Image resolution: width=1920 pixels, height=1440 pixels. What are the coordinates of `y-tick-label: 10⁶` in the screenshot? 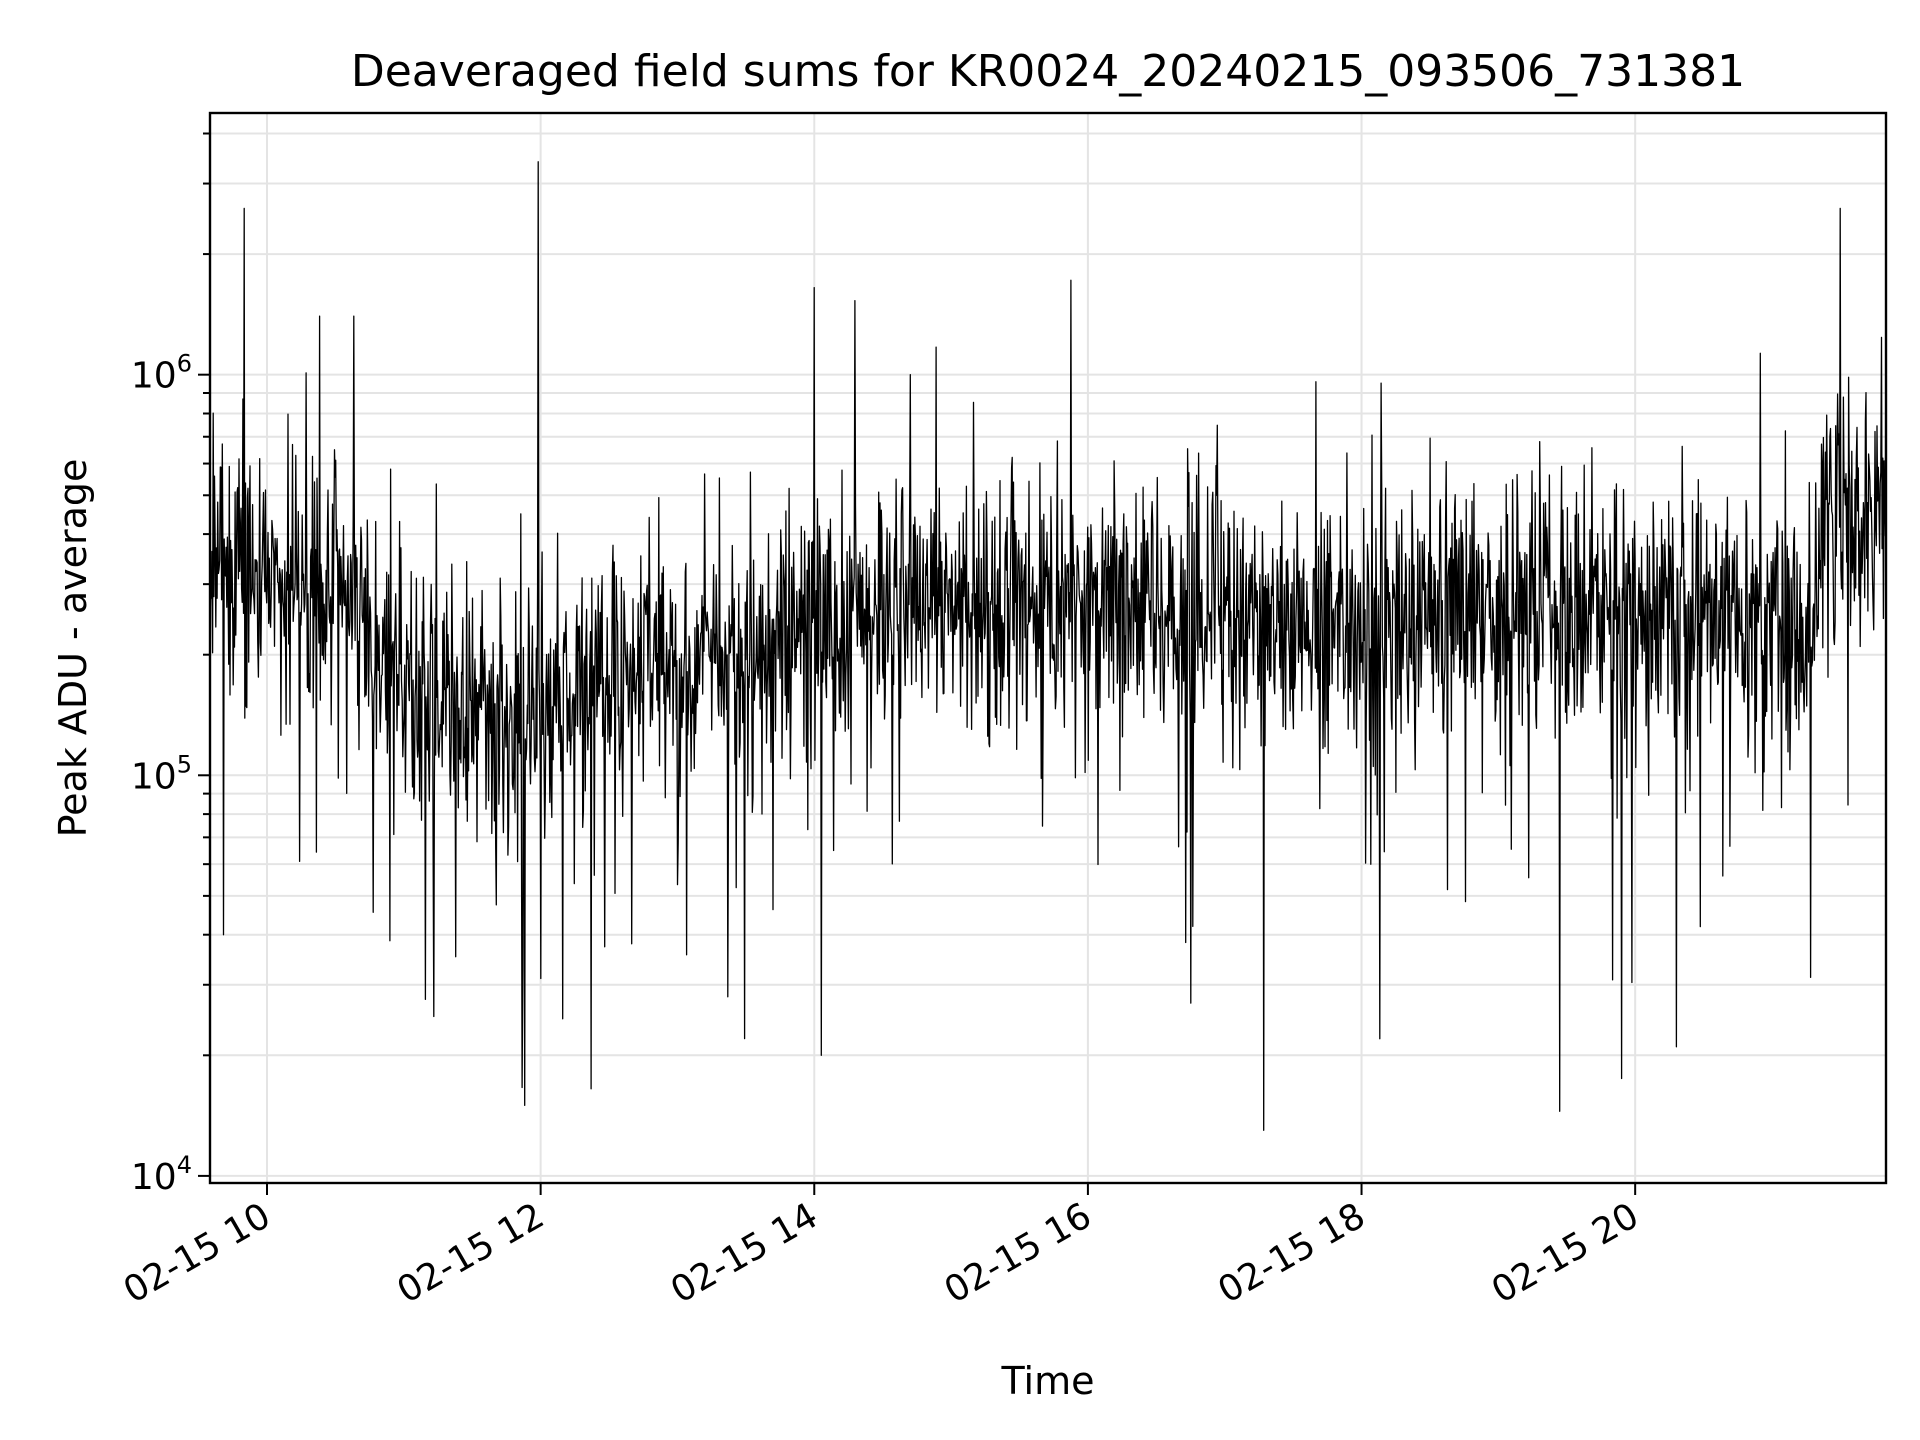 It's located at (161, 373).